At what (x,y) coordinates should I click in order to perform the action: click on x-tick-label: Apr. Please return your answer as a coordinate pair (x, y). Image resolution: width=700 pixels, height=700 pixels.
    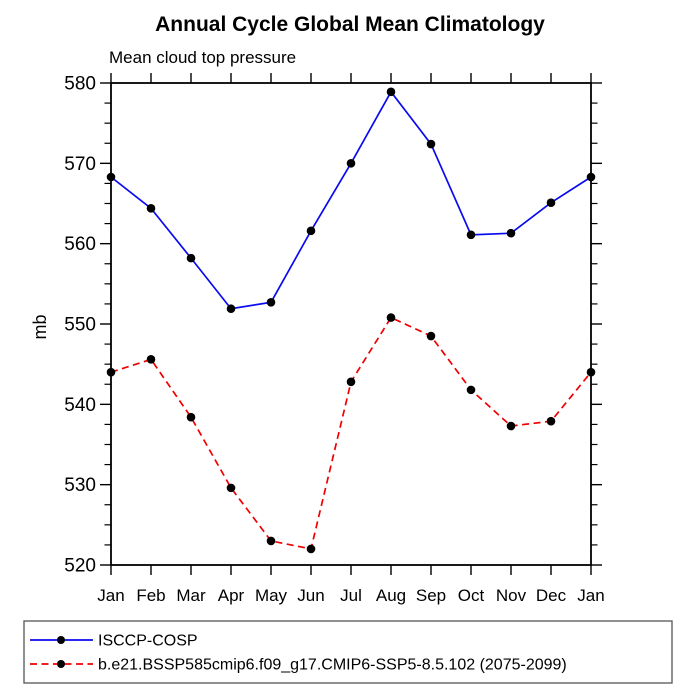
    Looking at the image, I should click on (231, 595).